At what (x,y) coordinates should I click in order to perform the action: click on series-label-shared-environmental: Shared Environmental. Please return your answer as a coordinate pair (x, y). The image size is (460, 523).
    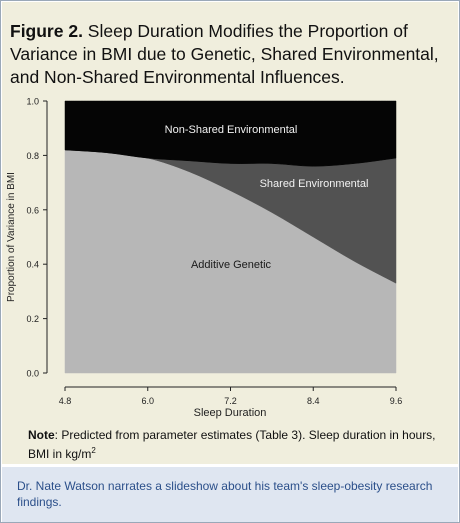
    Looking at the image, I should click on (314, 184).